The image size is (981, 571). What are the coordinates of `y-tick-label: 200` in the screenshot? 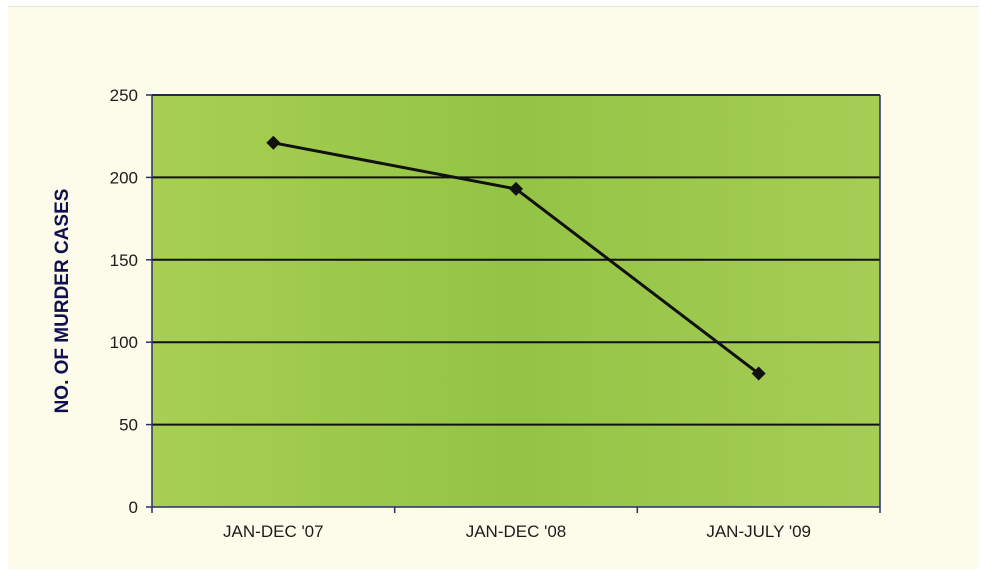 It's located at (124, 177).